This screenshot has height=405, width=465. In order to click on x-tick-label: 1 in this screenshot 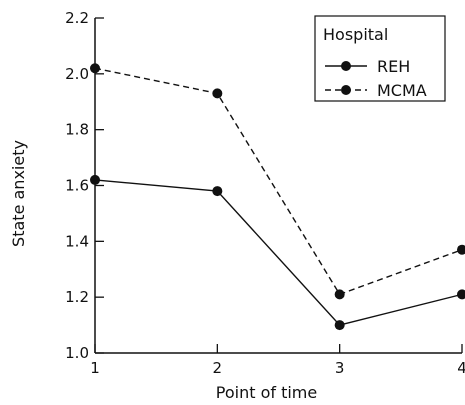, I will do `click(95, 368)`.